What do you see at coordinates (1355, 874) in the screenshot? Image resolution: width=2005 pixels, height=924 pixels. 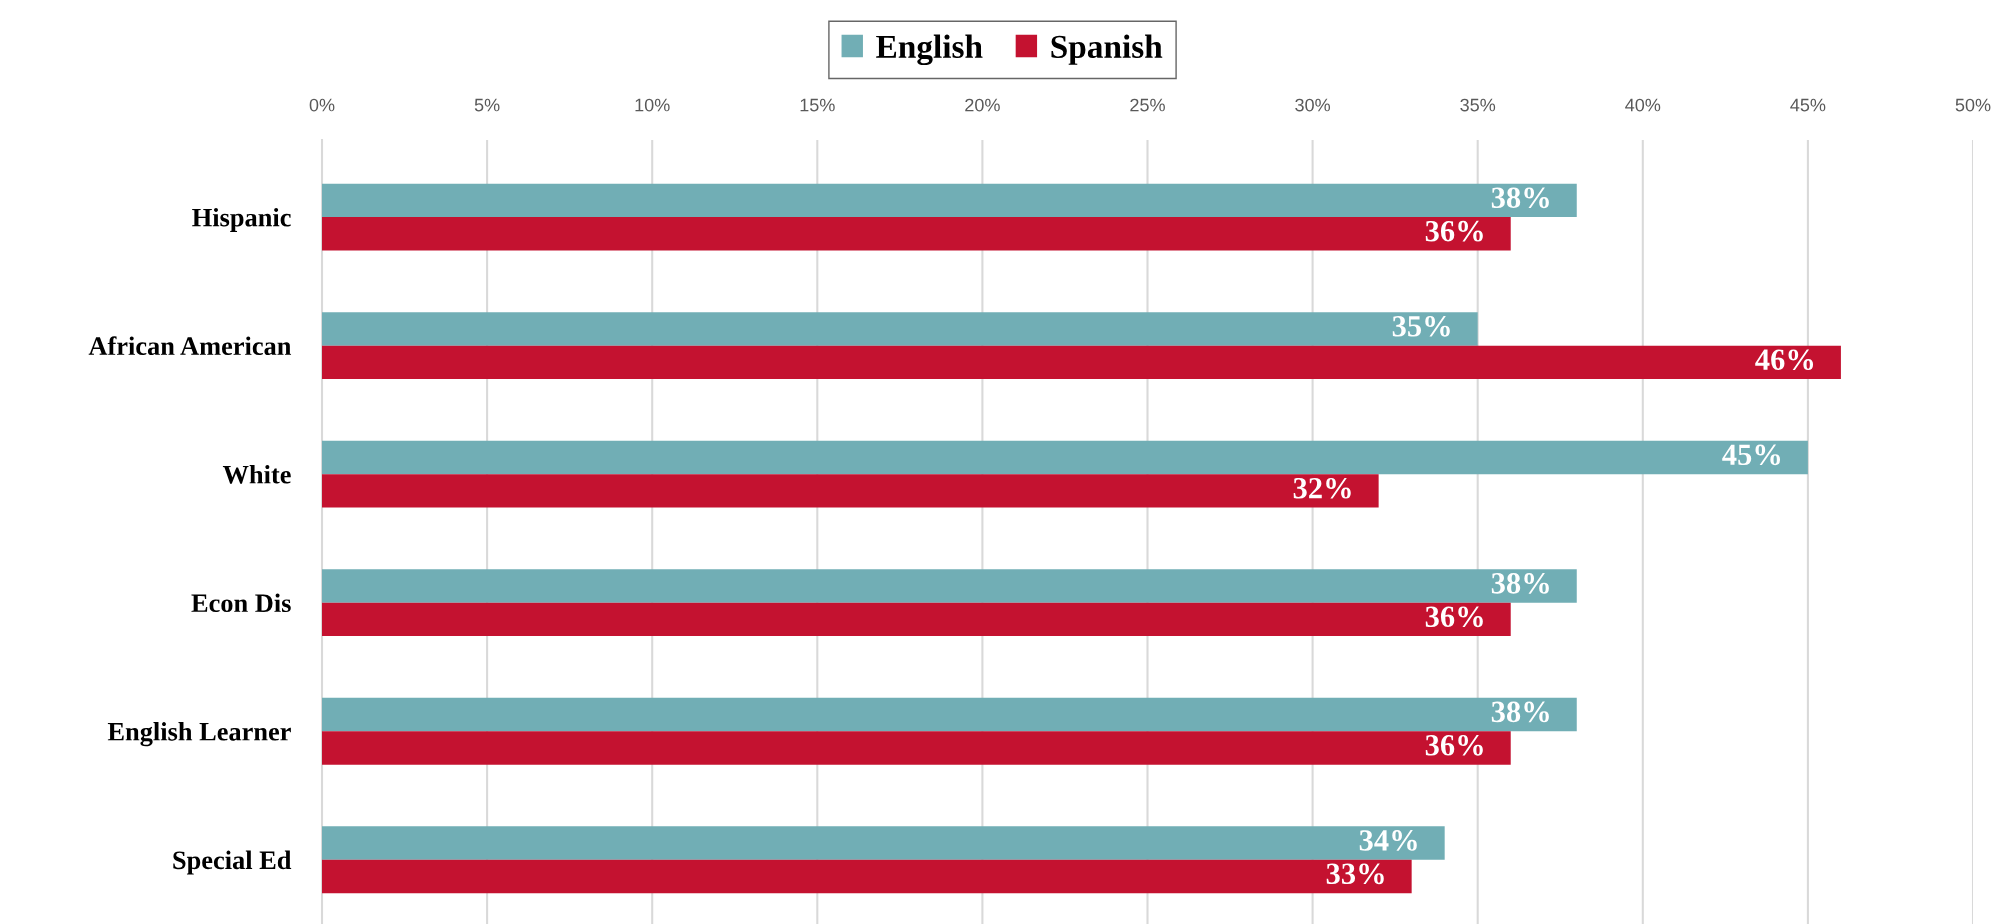 I see `data-label: 33%` at bounding box center [1355, 874].